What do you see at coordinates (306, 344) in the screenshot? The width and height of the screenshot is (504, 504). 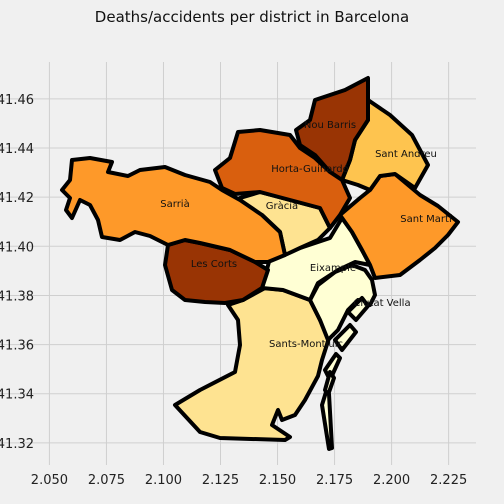 I see `district-label-sants-montjuic: Sants-Montjuïc` at bounding box center [306, 344].